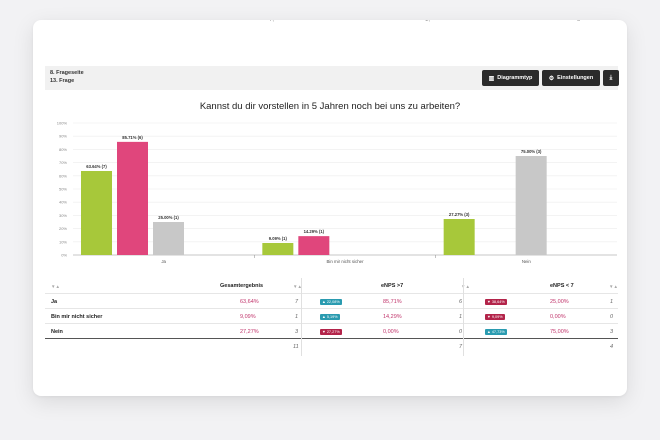  I want to click on percent-value: 85,71%, so click(392, 301).